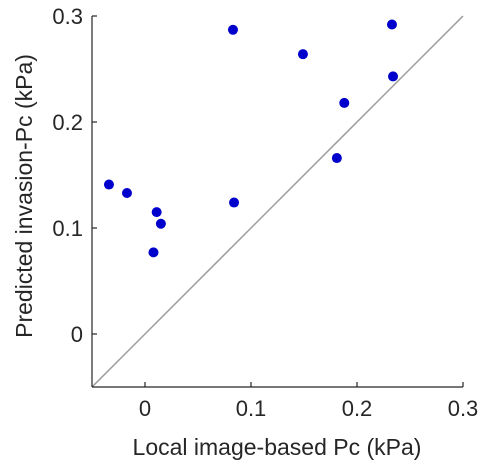  Describe the element at coordinates (463, 408) in the screenshot. I see `x-tick-label: 0.3` at that location.